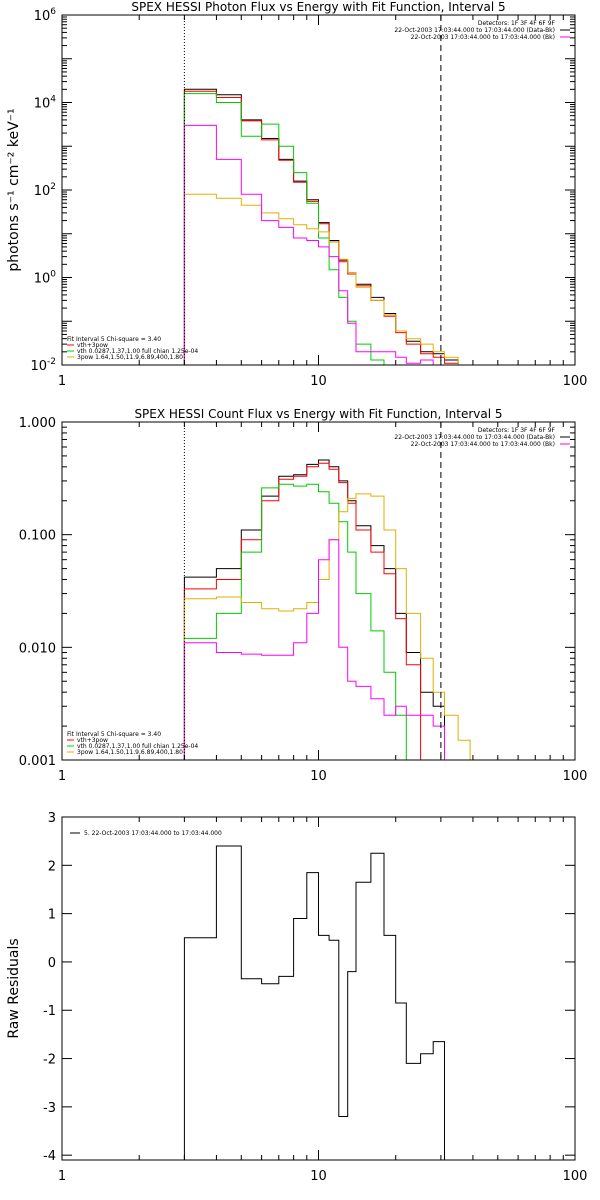 The image size is (600, 1200). Describe the element at coordinates (37, 648) in the screenshot. I see `y-tick-label: 0.010` at that location.